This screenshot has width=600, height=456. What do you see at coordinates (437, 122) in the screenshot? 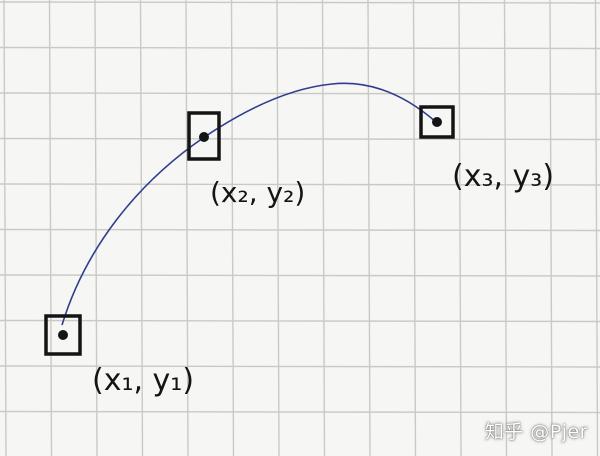
I see `point-3-marker` at bounding box center [437, 122].